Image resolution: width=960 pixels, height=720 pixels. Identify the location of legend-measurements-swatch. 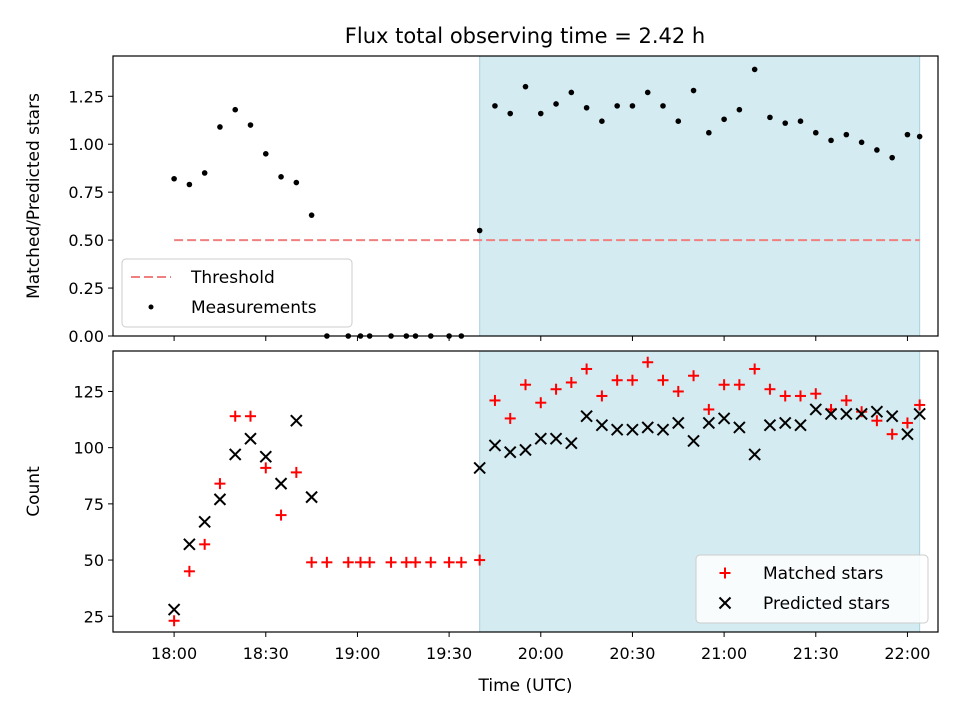
(151, 307).